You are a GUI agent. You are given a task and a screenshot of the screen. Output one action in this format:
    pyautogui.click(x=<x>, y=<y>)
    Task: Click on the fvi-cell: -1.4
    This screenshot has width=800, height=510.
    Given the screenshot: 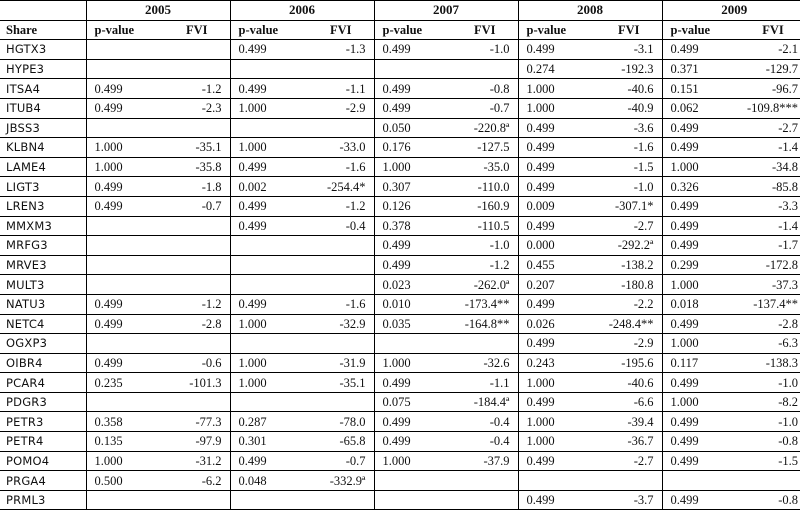 What is the action you would take?
    pyautogui.click(x=770, y=147)
    